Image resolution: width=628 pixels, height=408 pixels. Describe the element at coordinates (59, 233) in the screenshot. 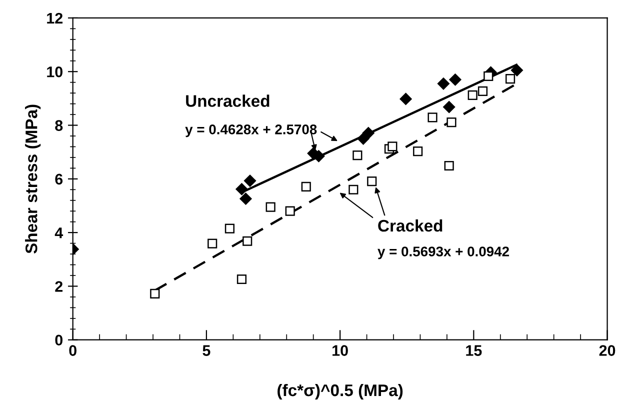

I see `y-tick-label: 4` at that location.